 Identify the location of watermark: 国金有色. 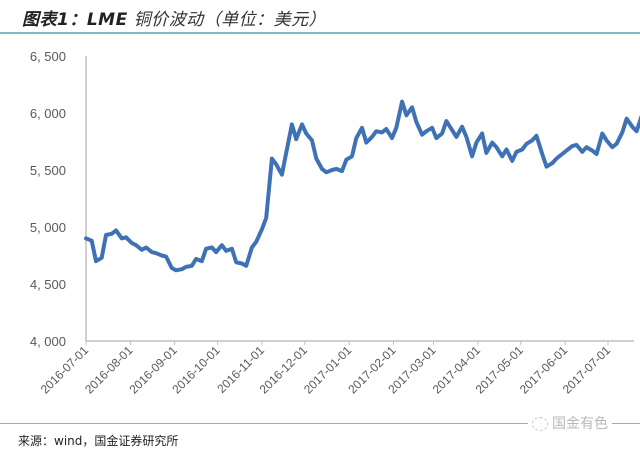
(570, 423).